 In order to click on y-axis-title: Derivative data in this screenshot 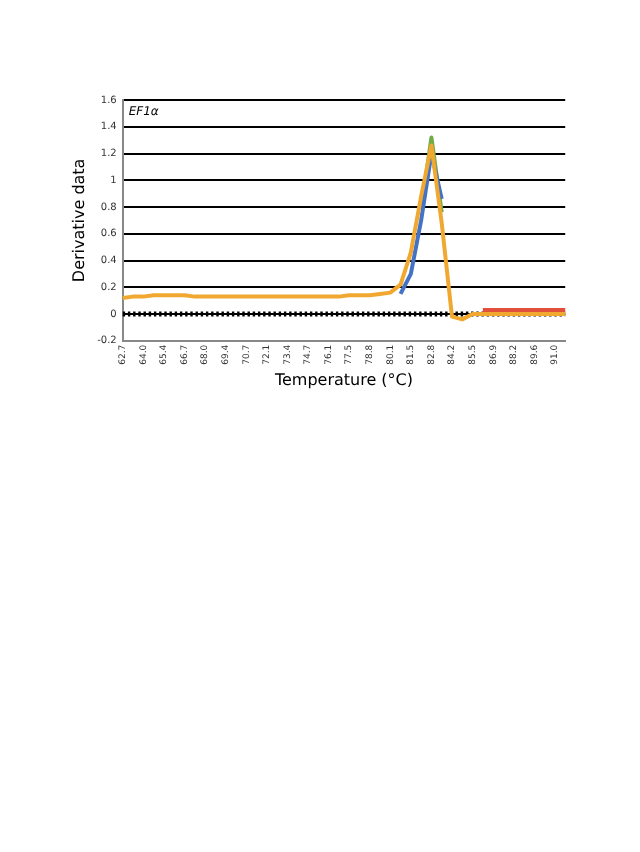, I will do `click(78, 220)`.